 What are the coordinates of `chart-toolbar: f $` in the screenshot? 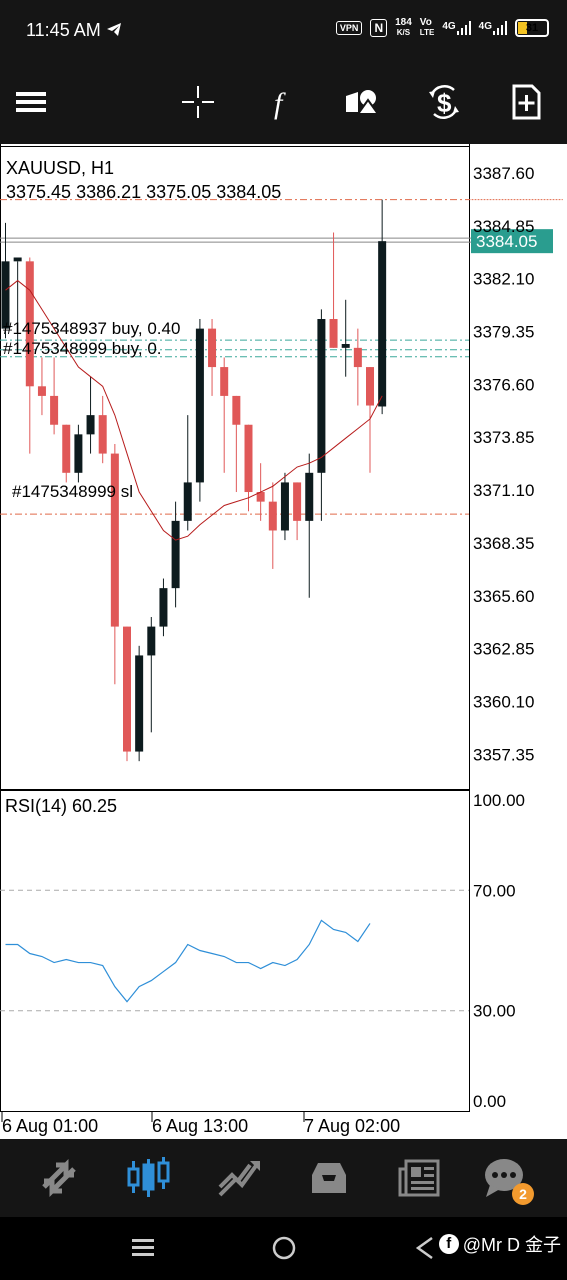 It's located at (283, 103).